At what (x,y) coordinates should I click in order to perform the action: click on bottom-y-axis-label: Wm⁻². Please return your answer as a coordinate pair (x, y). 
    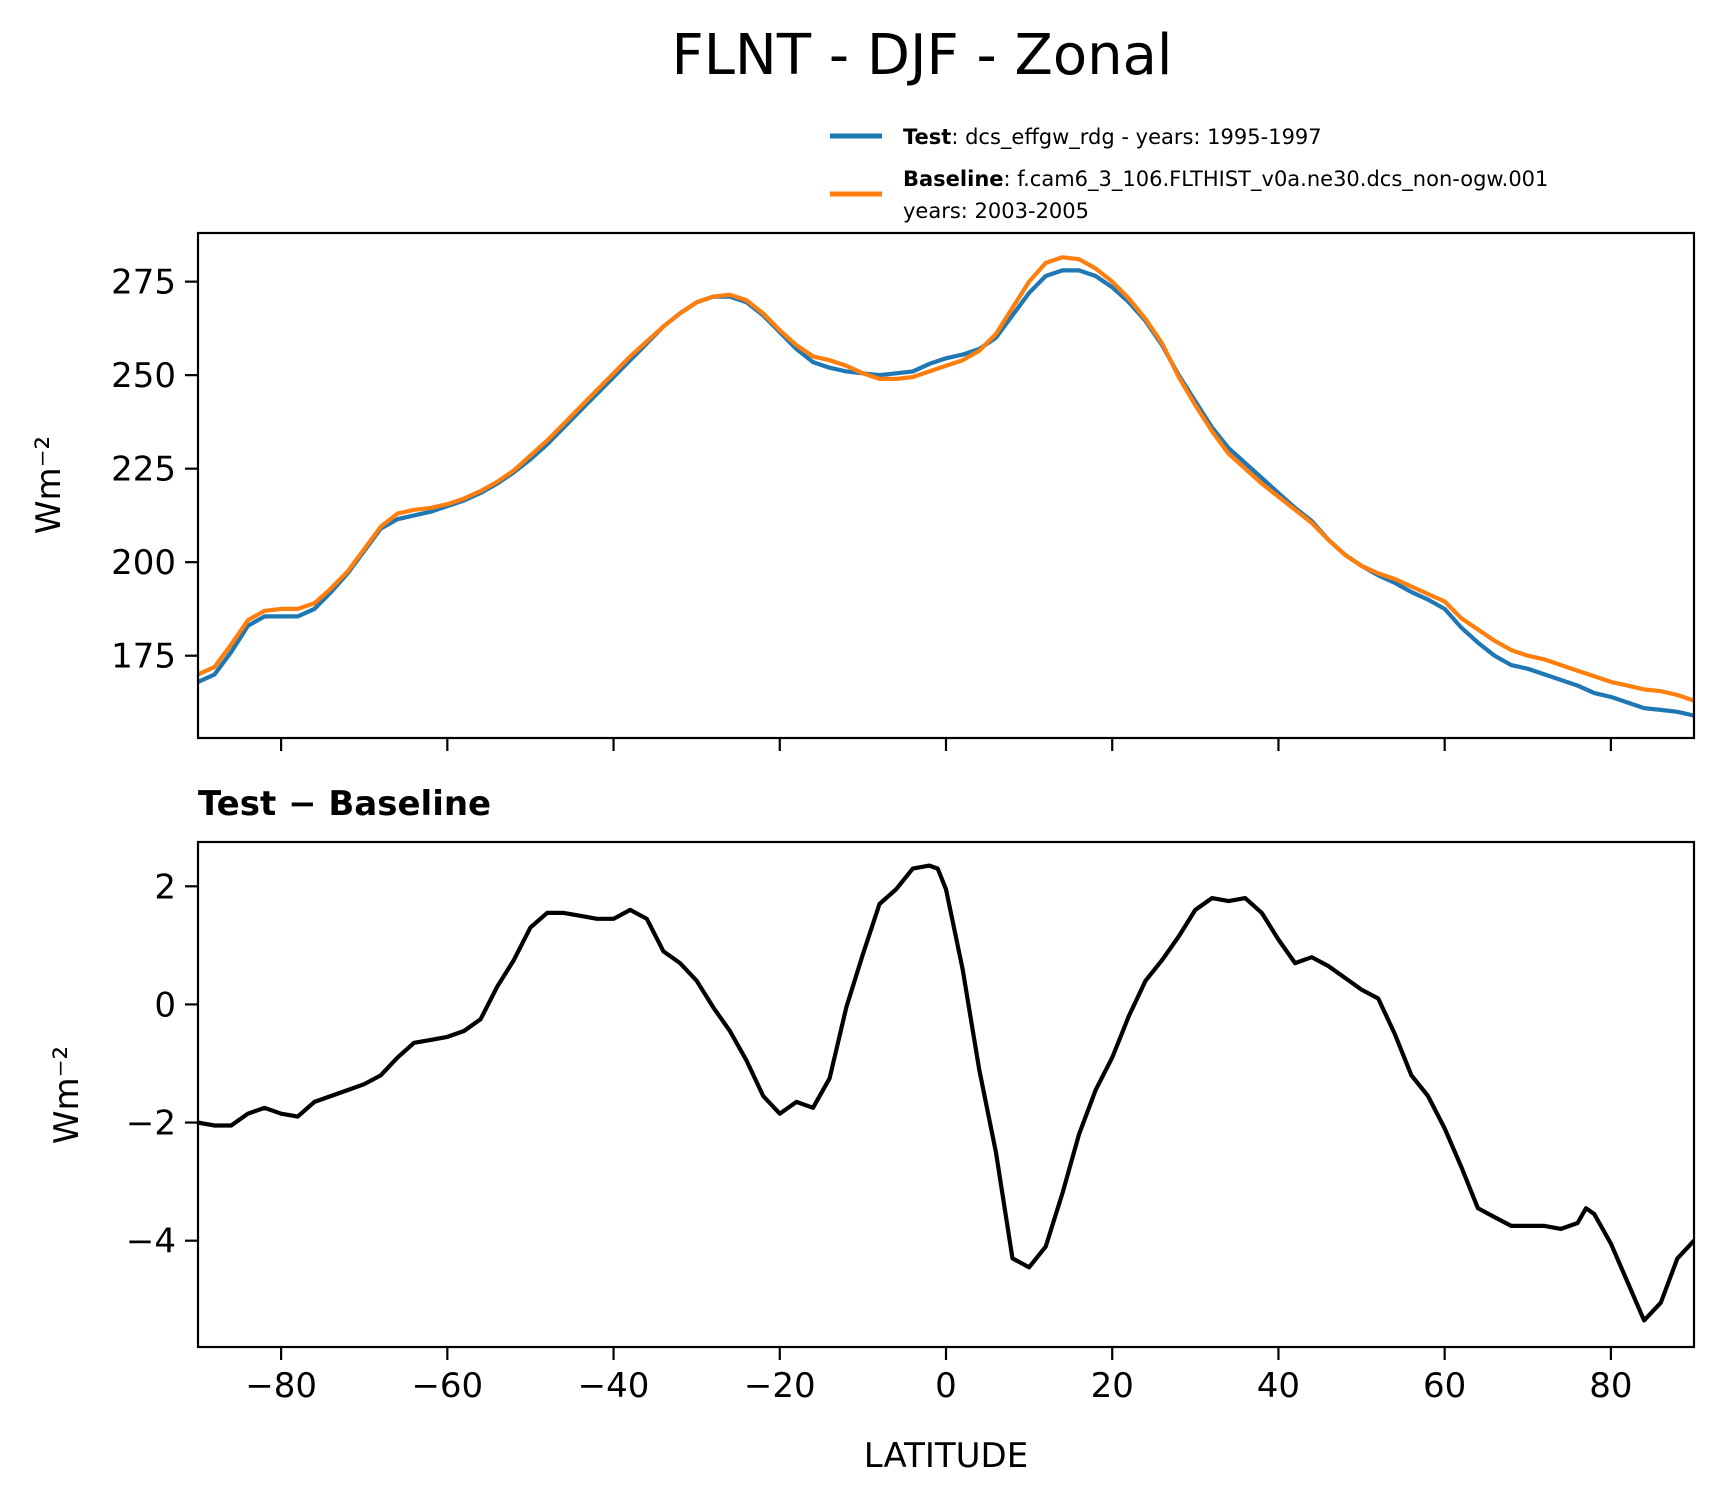
    Looking at the image, I should click on (67, 1095).